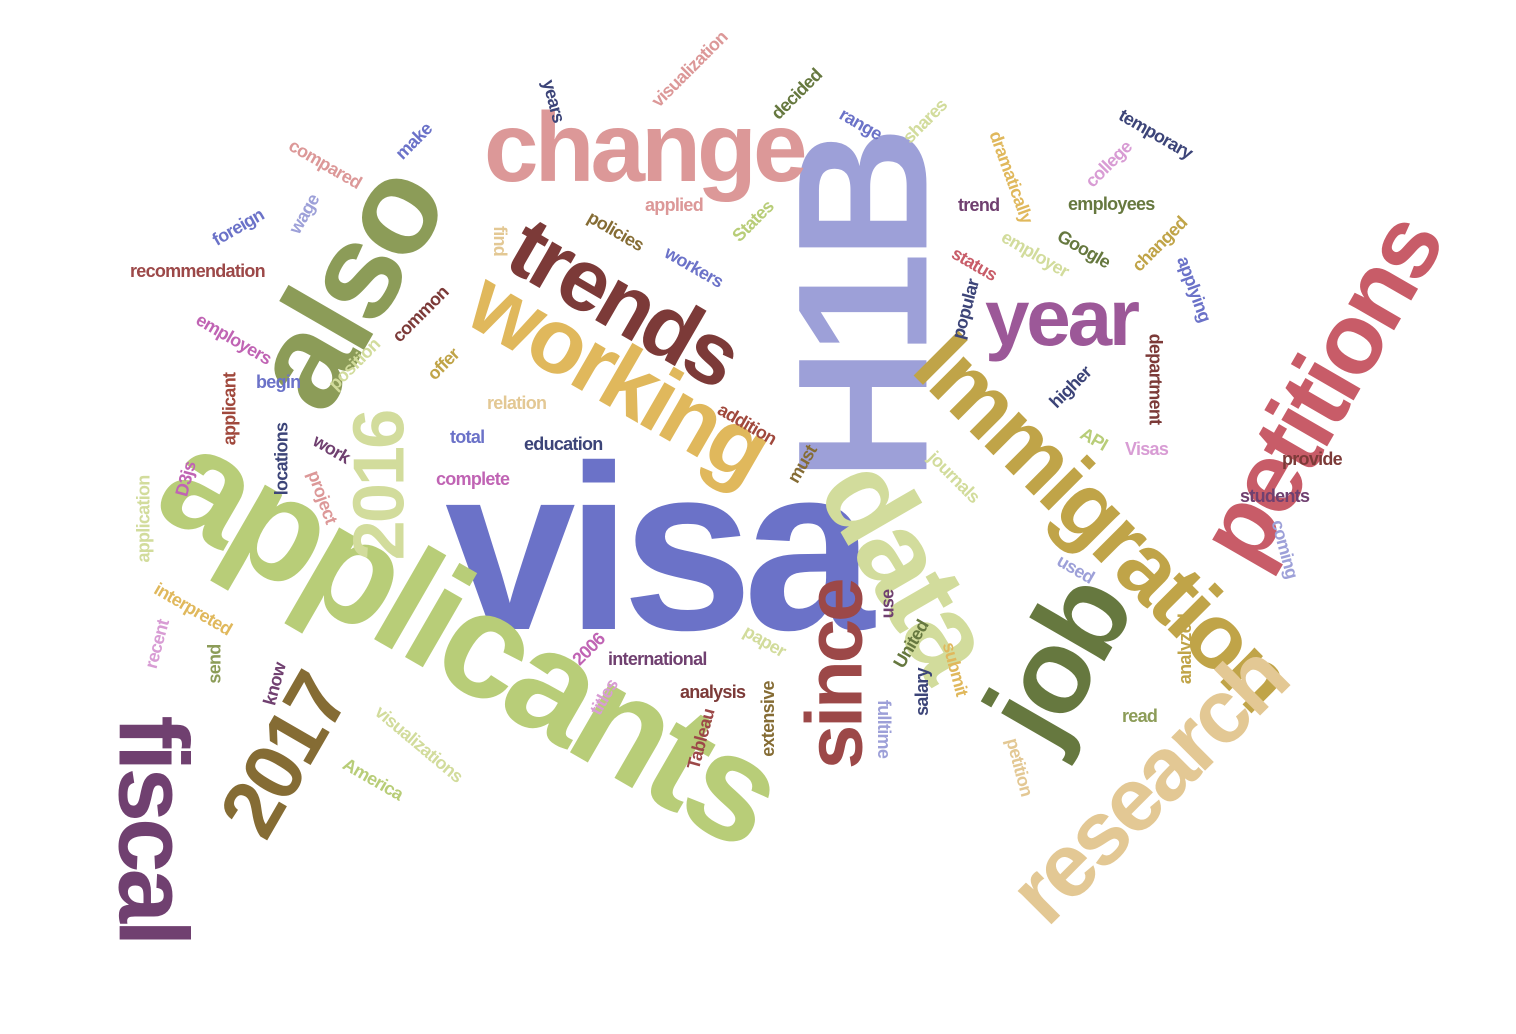 This screenshot has height=1034, width=1516. What do you see at coordinates (143, 519) in the screenshot?
I see `word-application: application` at bounding box center [143, 519].